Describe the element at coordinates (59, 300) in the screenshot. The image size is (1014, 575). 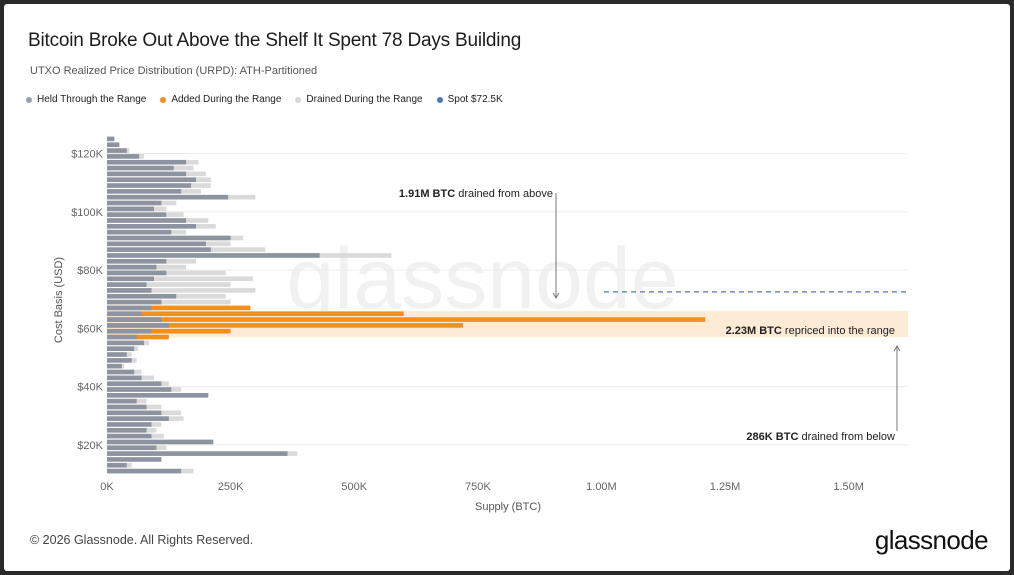
I see `y-axis-title: Cost Basis (USD)` at that location.